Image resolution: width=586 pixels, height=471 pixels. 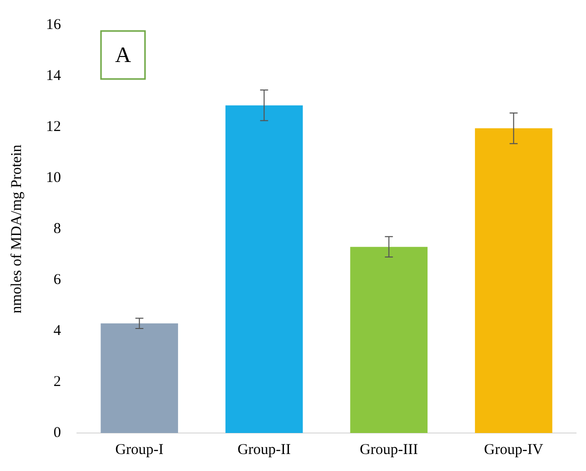 What do you see at coordinates (57, 382) in the screenshot?
I see `y-tick-label: 2` at bounding box center [57, 382].